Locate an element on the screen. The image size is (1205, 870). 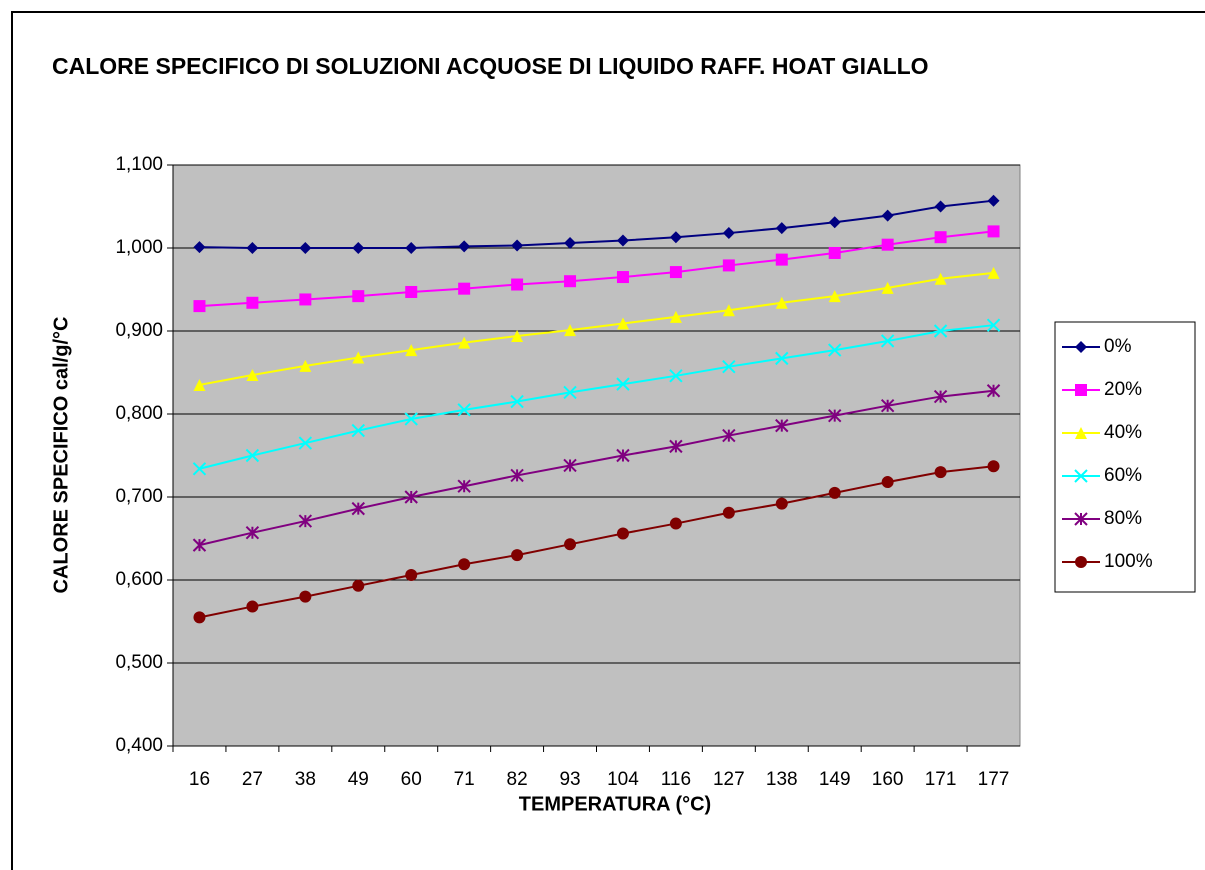
legend-label: 100% is located at coordinates (1128, 561).